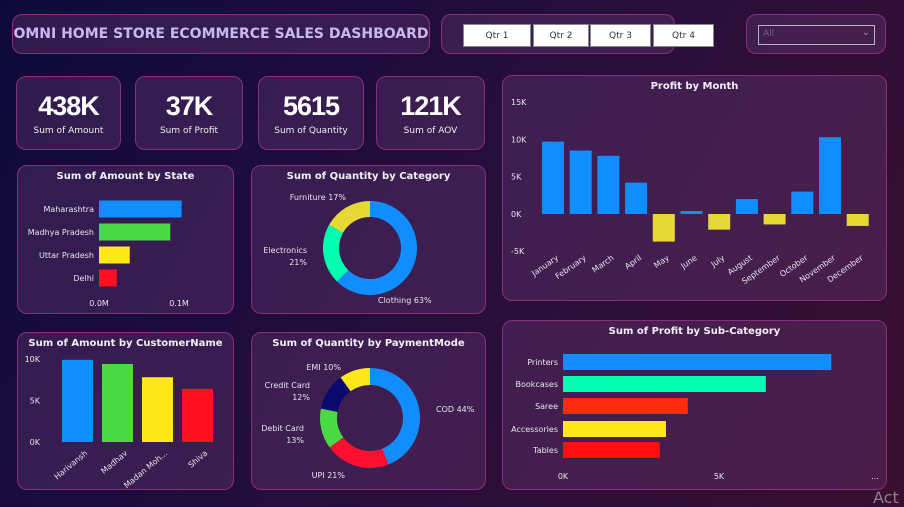 Image resolution: width=904 pixels, height=507 pixels. What do you see at coordinates (311, 106) in the screenshot?
I see `kpi-value: 5615` at bounding box center [311, 106].